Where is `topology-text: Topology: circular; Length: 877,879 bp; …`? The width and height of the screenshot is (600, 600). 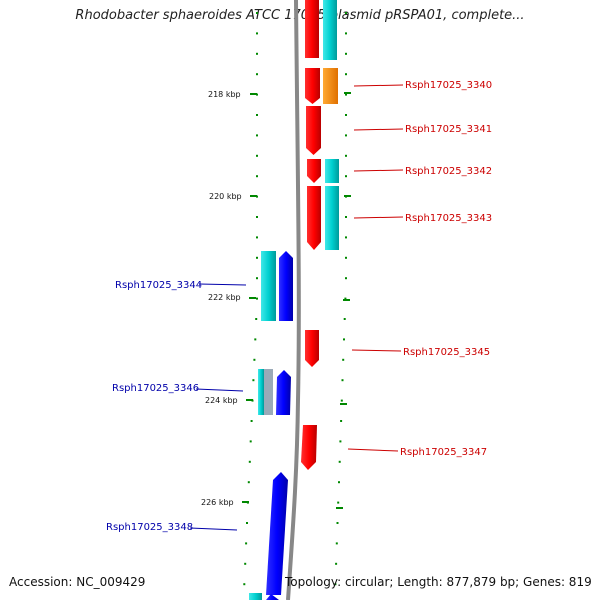
topology-text: Topology: circular; Length: 877,879 bp; … is located at coordinates (438, 582).